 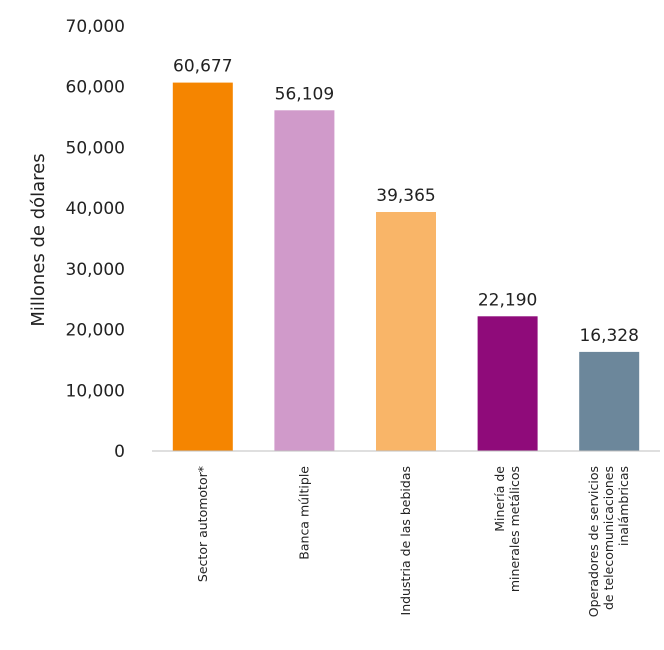 I want to click on category-label: Sector automotor*, so click(x=202, y=524).